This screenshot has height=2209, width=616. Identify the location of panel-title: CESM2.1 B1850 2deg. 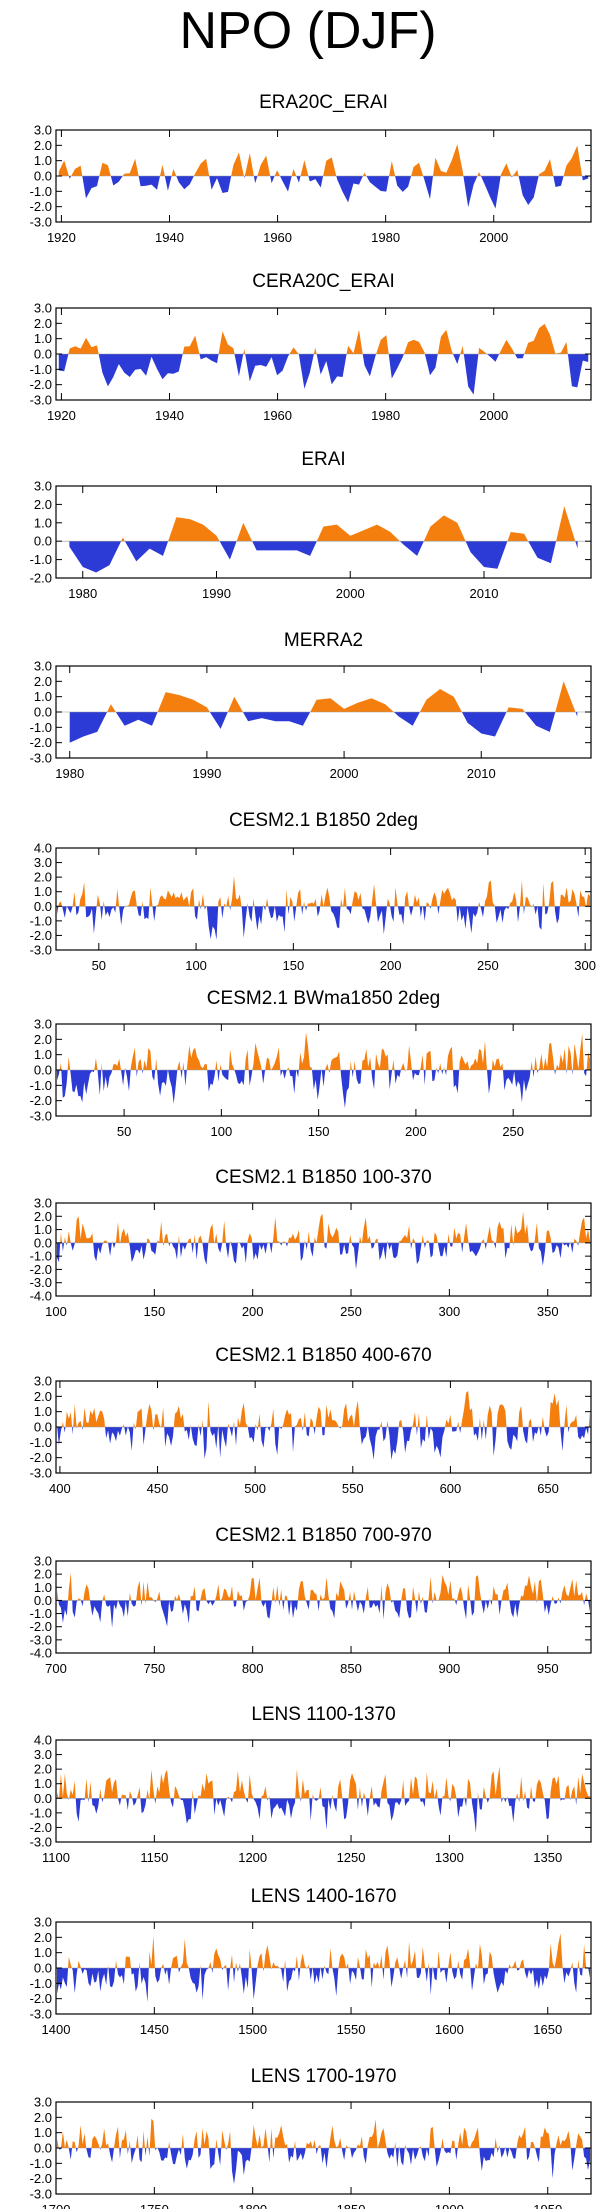
(323, 820).